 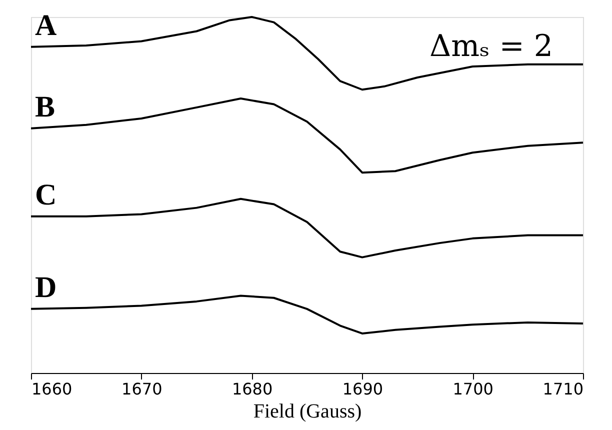 I want to click on x-axis-title: Field (Gauss), so click(x=307, y=411).